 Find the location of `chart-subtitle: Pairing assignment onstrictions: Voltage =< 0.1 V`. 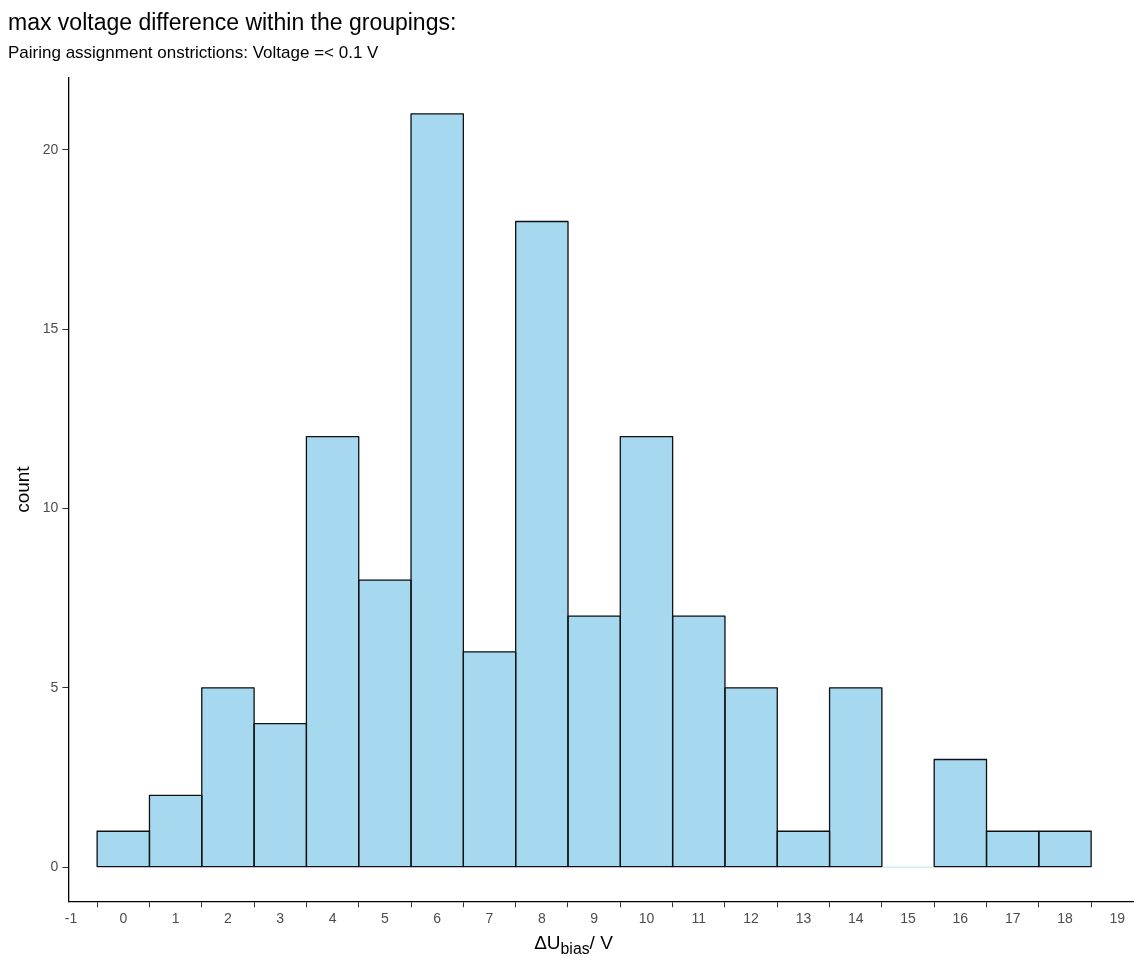

chart-subtitle: Pairing assignment onstrictions: Voltage =< 0.1 V is located at coordinates (194, 53).